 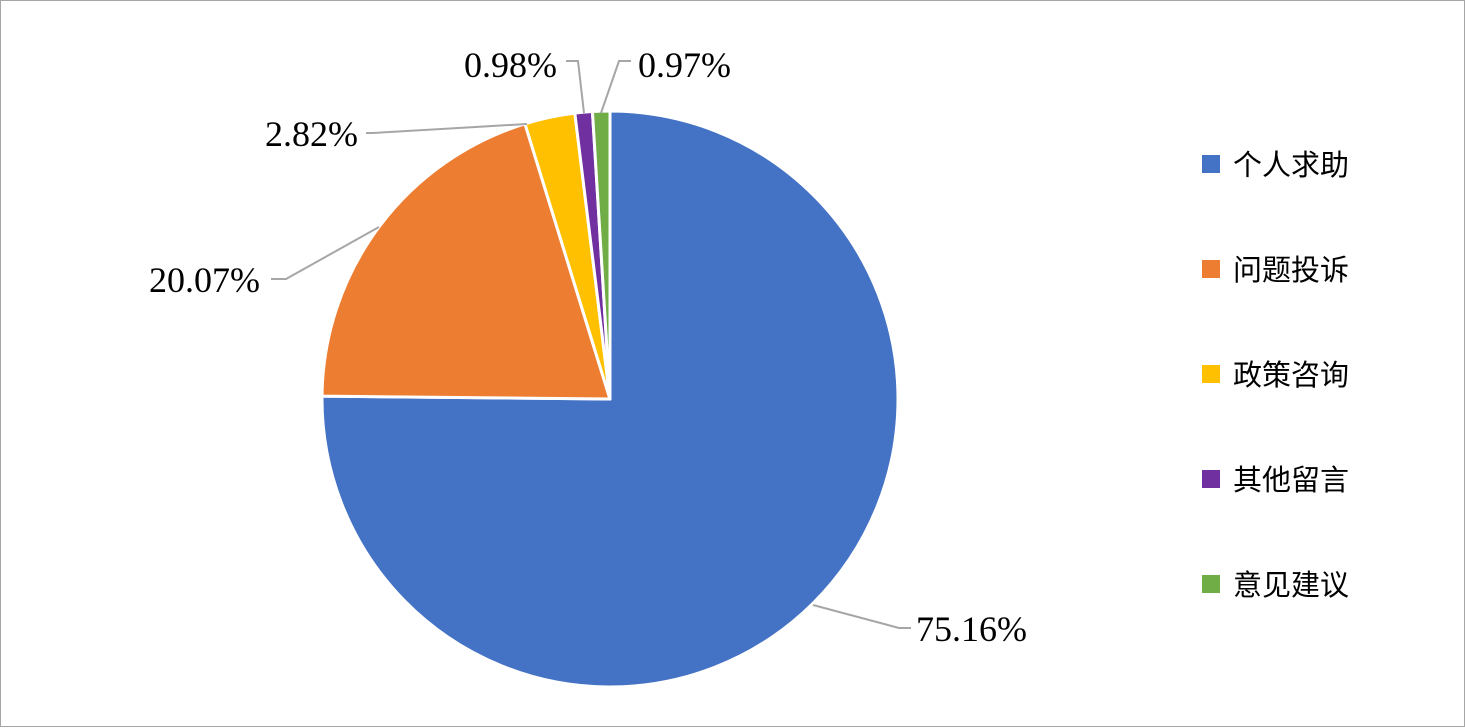 I want to click on legend-swatch-personal-help, so click(x=1211, y=164).